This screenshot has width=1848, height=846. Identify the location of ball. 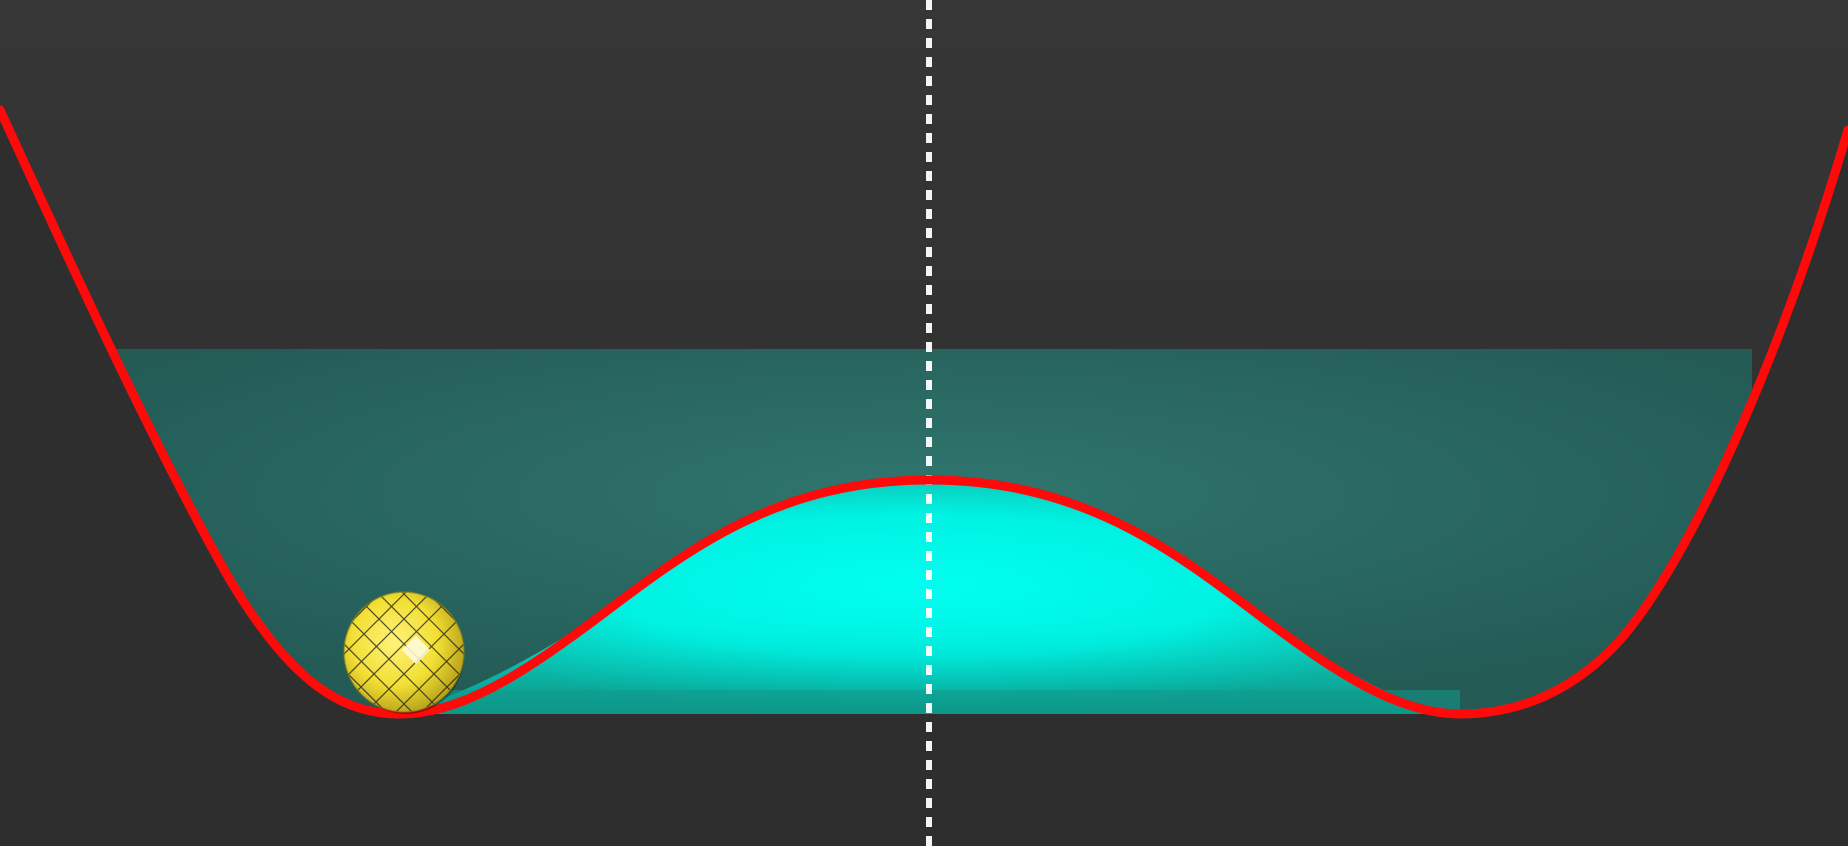
(404, 652).